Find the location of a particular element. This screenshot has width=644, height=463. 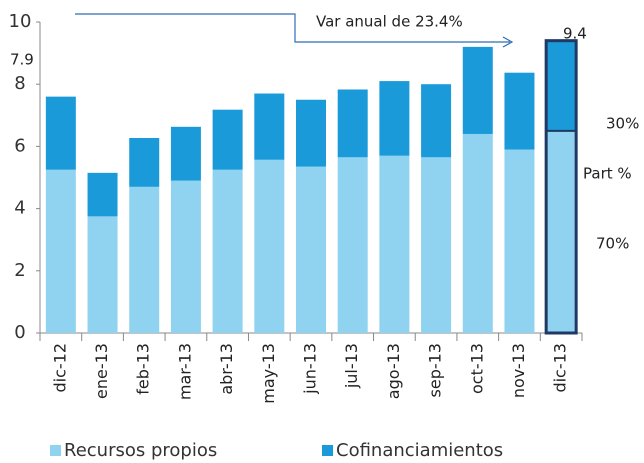

x-tick-label: jul-13 is located at coordinates (351, 366).